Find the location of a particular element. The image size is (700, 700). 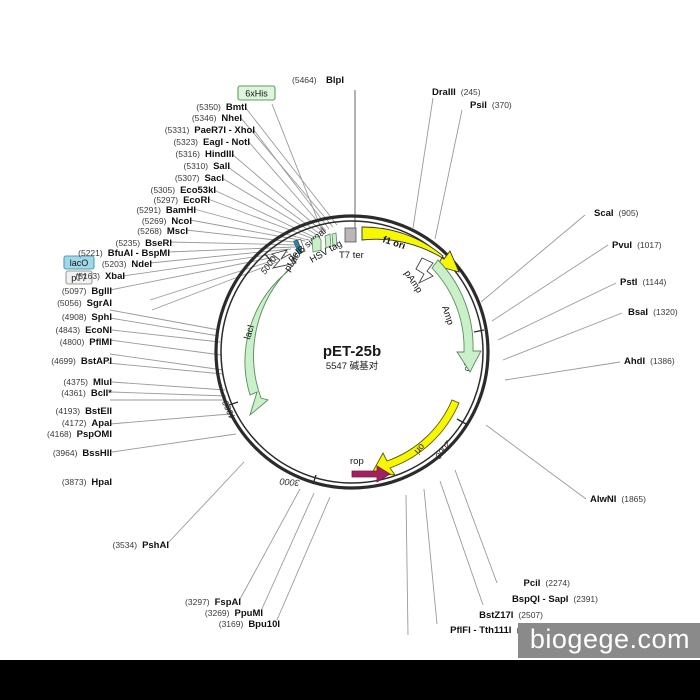

site-pos: (5097) is located at coordinates (74, 291).